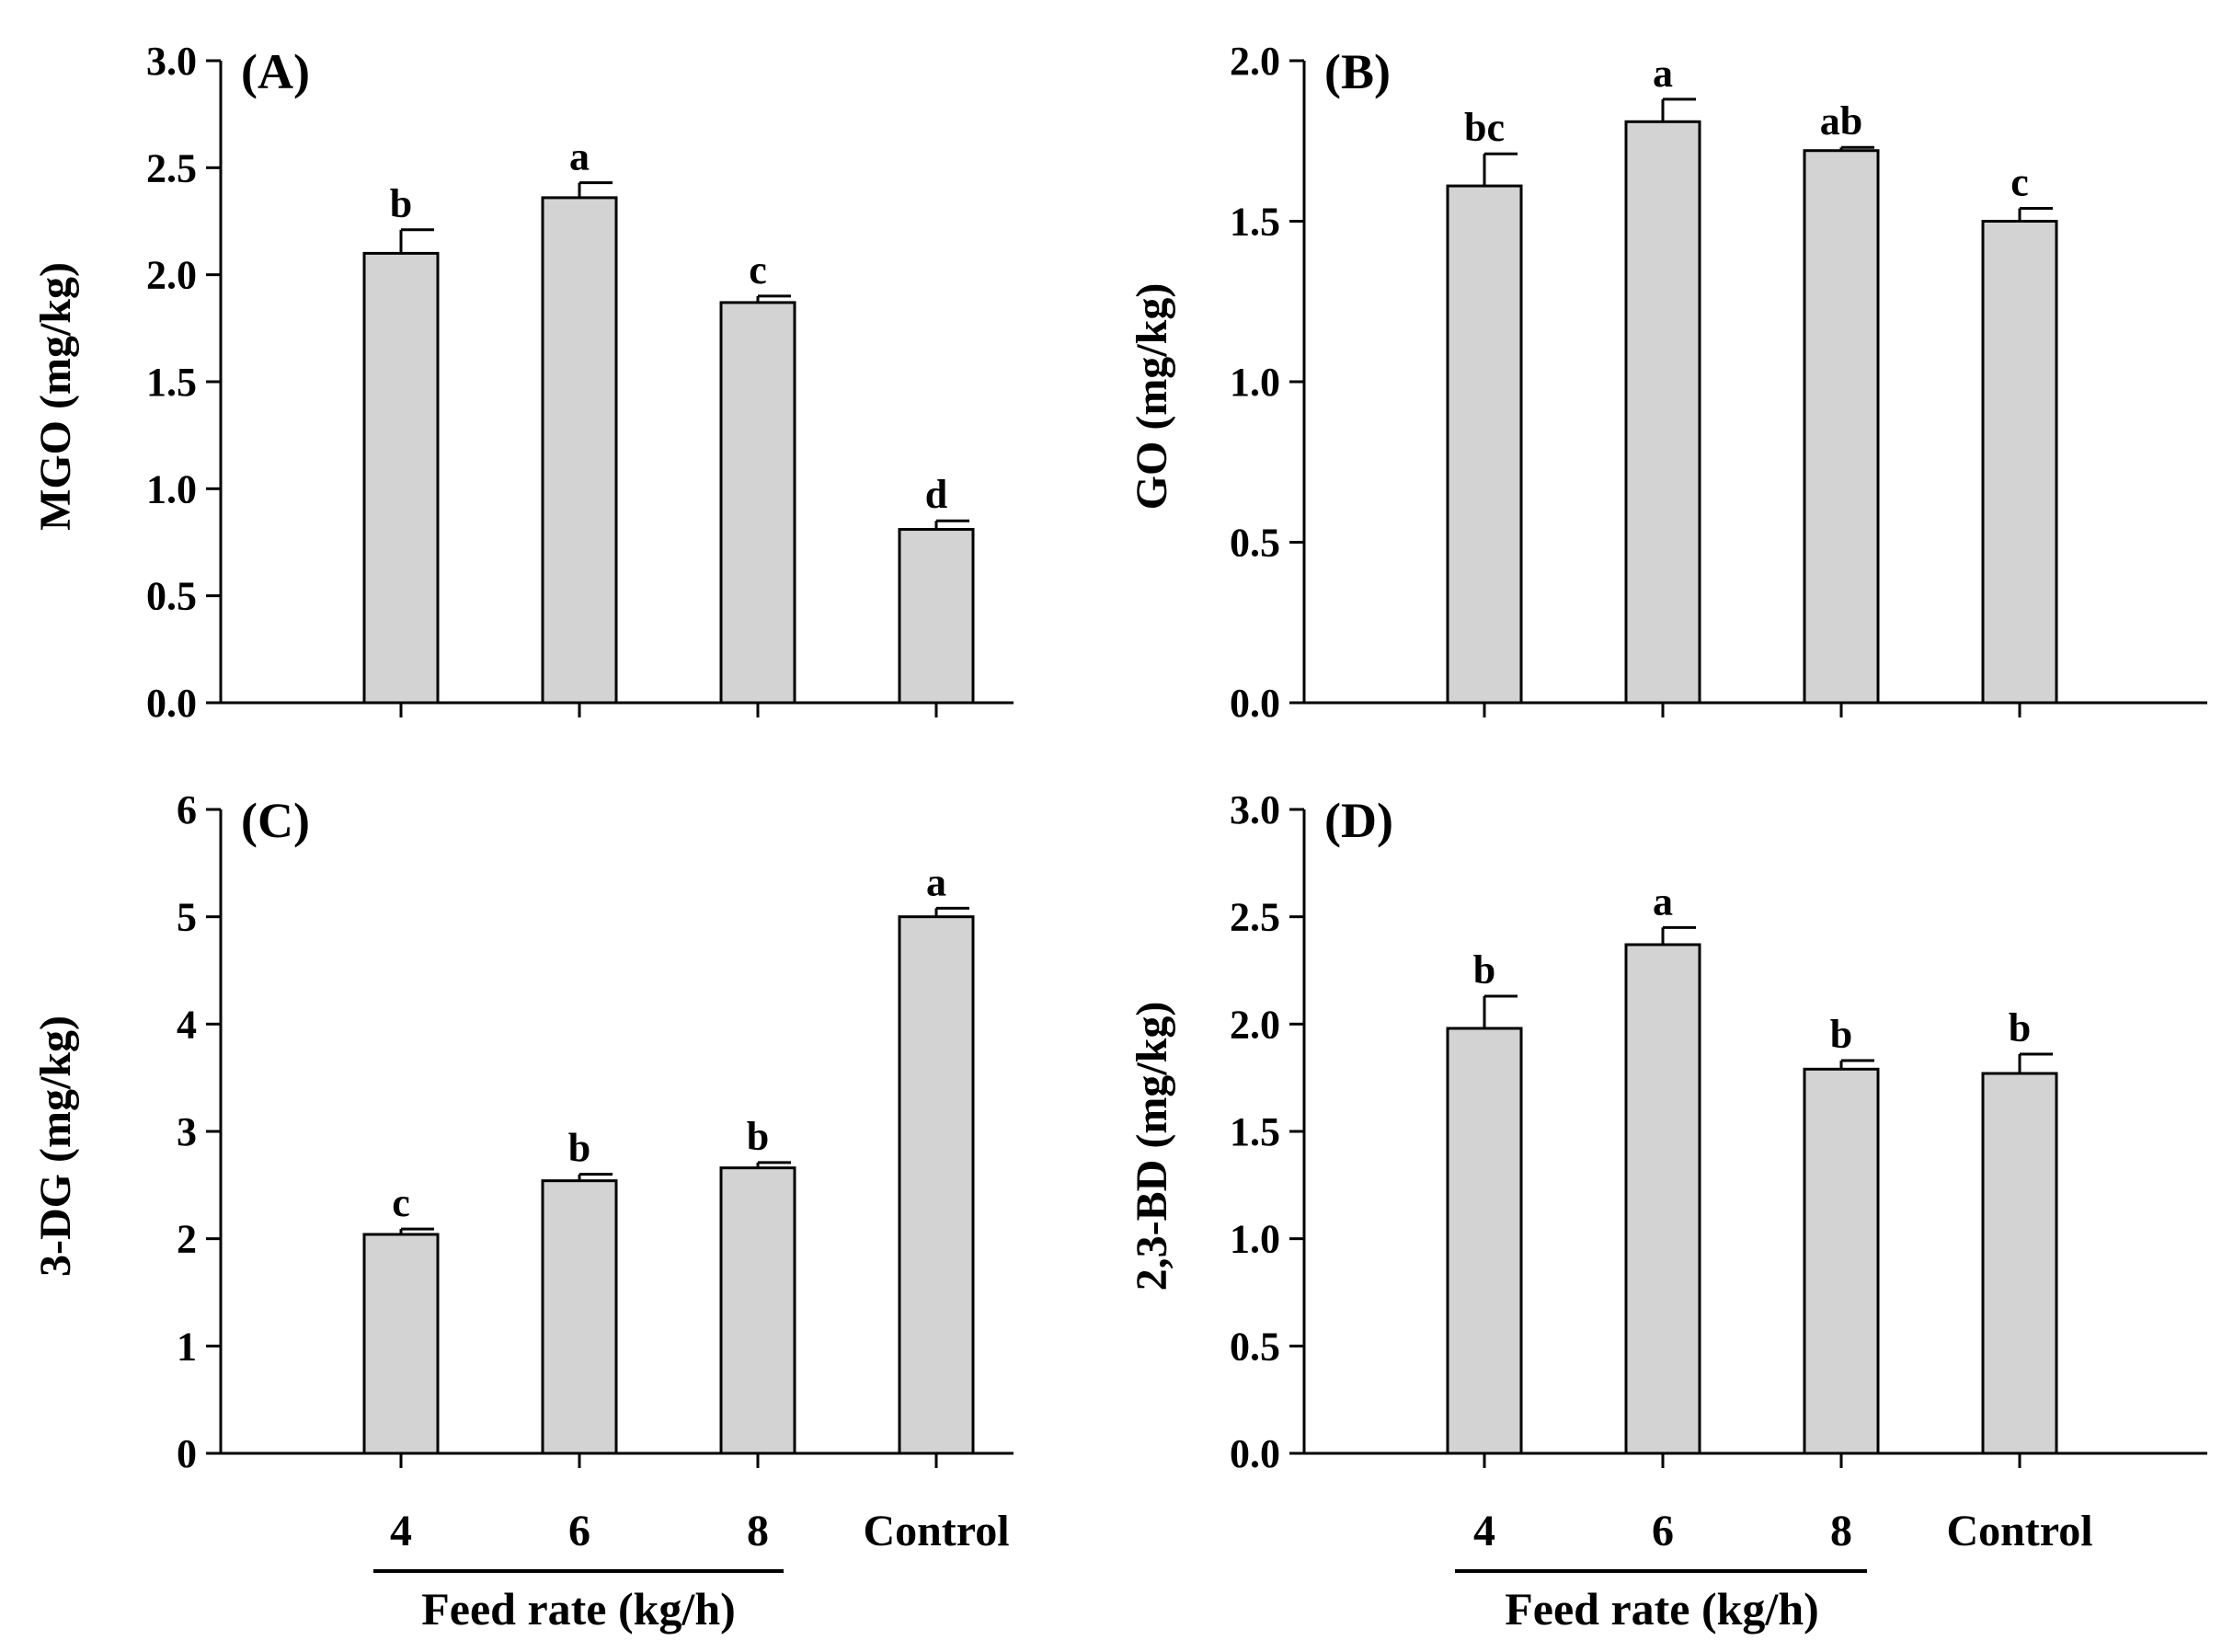 This screenshot has width=2222, height=1652. I want to click on panel-tag: (D), so click(1358, 820).